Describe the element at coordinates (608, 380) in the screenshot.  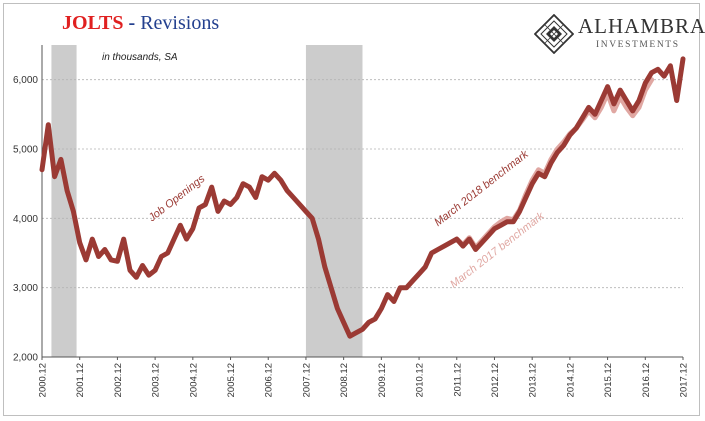
I see `x-tick-label: 2015.12` at that location.